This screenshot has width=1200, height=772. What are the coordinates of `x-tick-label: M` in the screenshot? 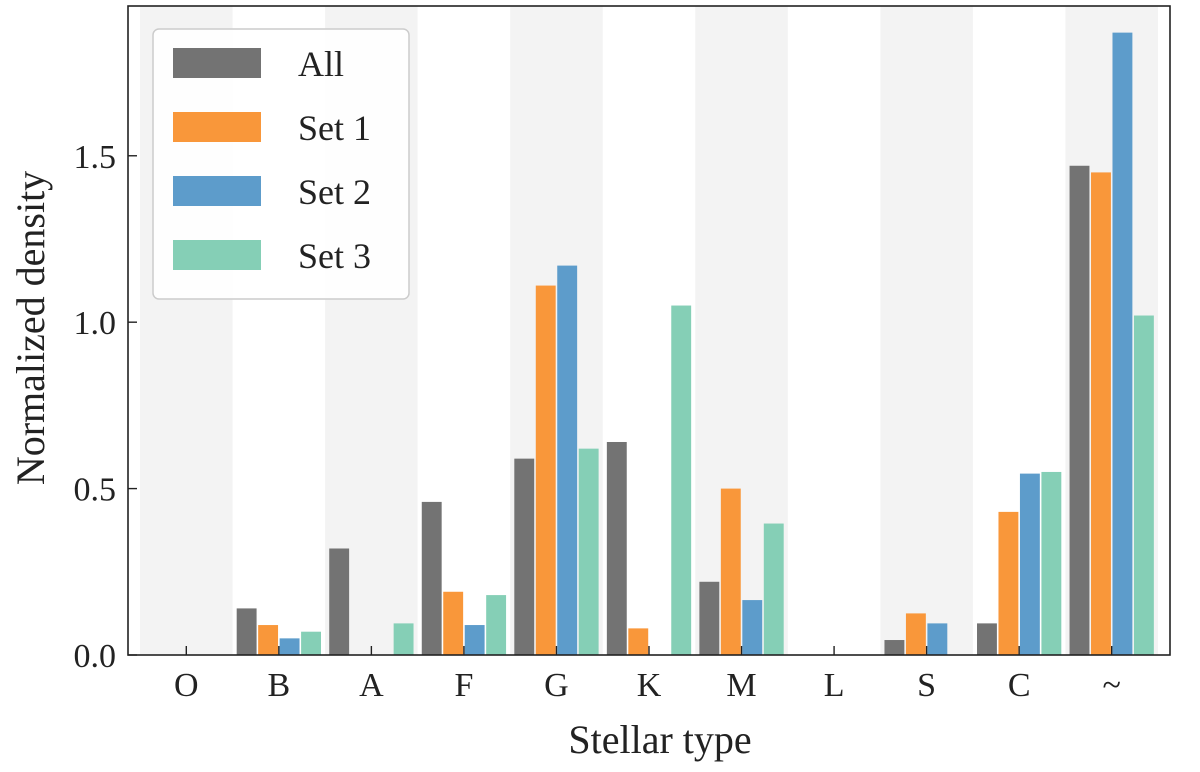 It's located at (741, 685).